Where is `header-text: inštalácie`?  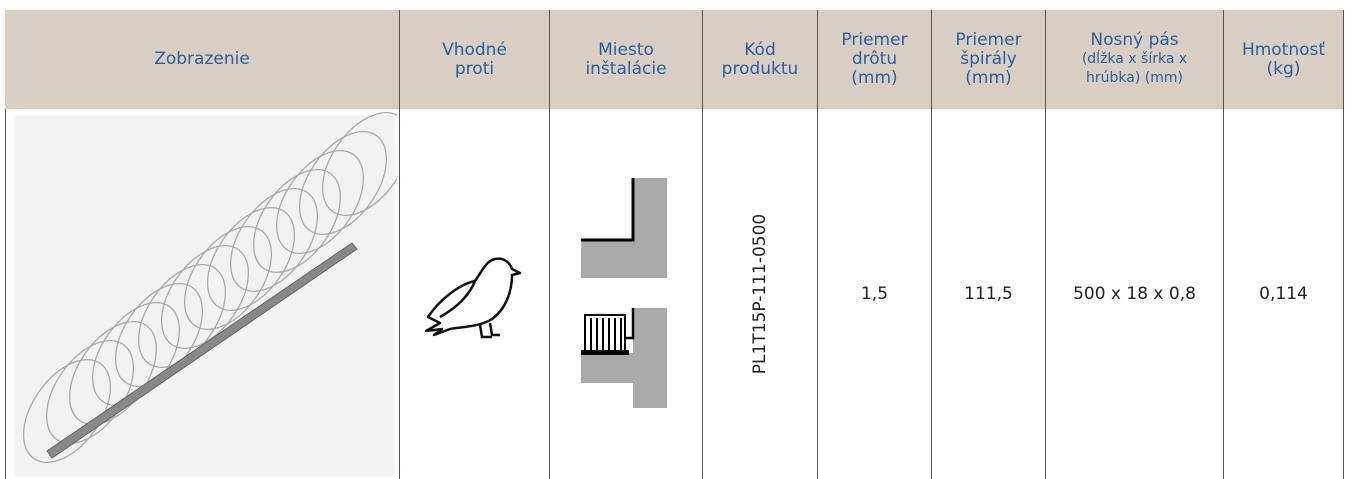 header-text: inštalácie is located at coordinates (626, 68).